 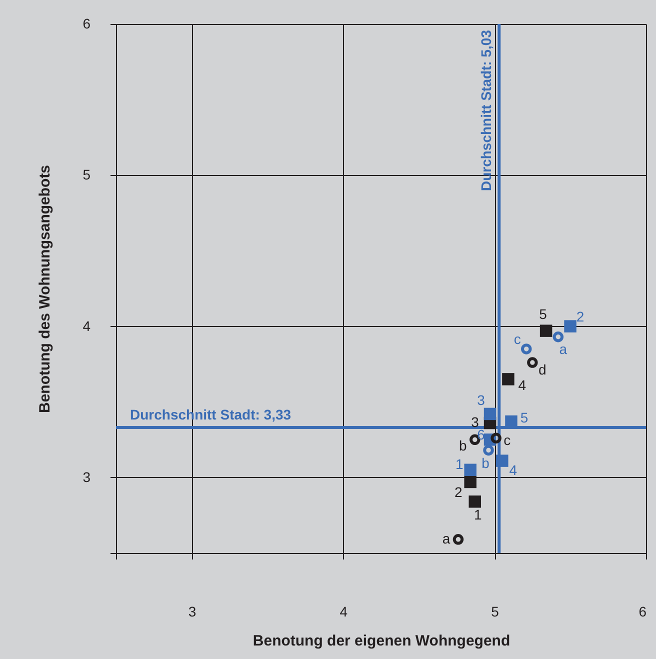 What do you see at coordinates (86, 24) in the screenshot?
I see `y-tick-label: 6` at bounding box center [86, 24].